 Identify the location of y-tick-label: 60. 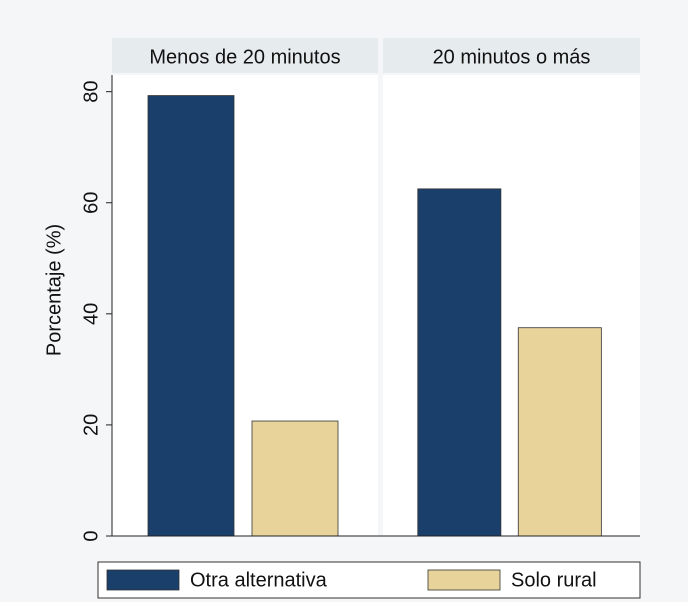
(91, 203).